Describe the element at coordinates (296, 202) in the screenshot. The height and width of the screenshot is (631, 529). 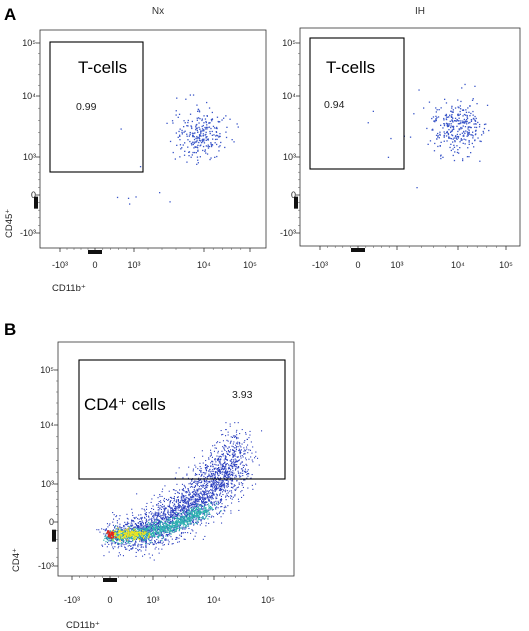
I see `y-zero-cluster` at that location.